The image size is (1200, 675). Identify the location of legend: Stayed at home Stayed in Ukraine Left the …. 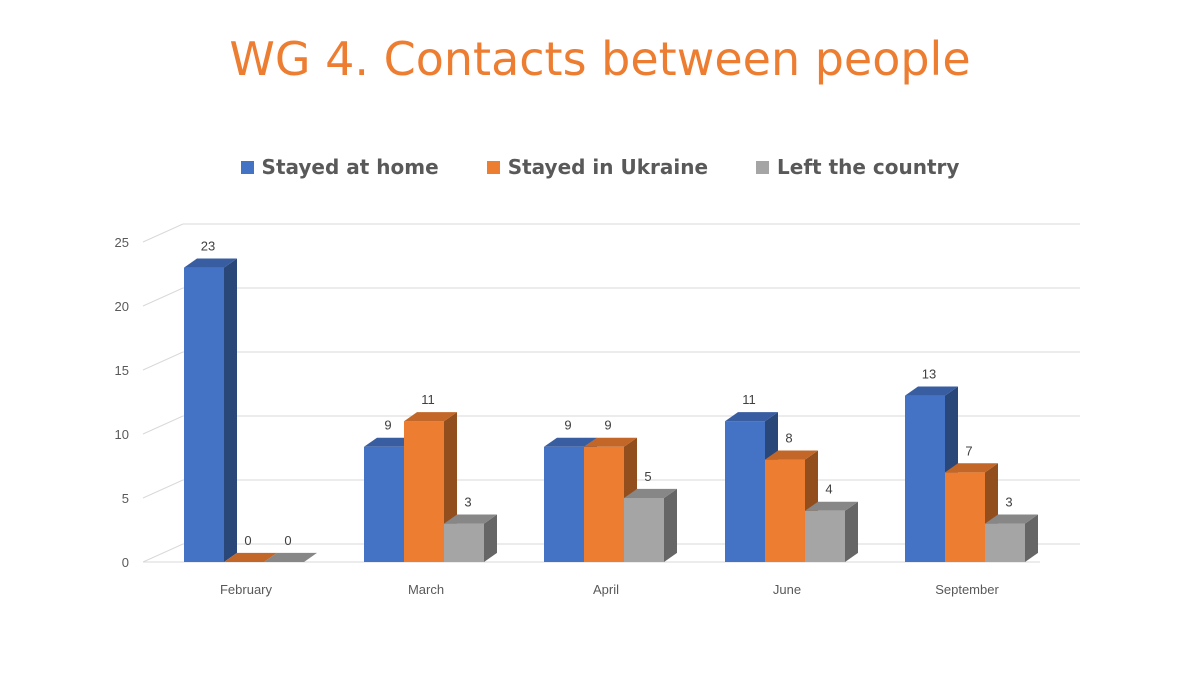
(600, 167).